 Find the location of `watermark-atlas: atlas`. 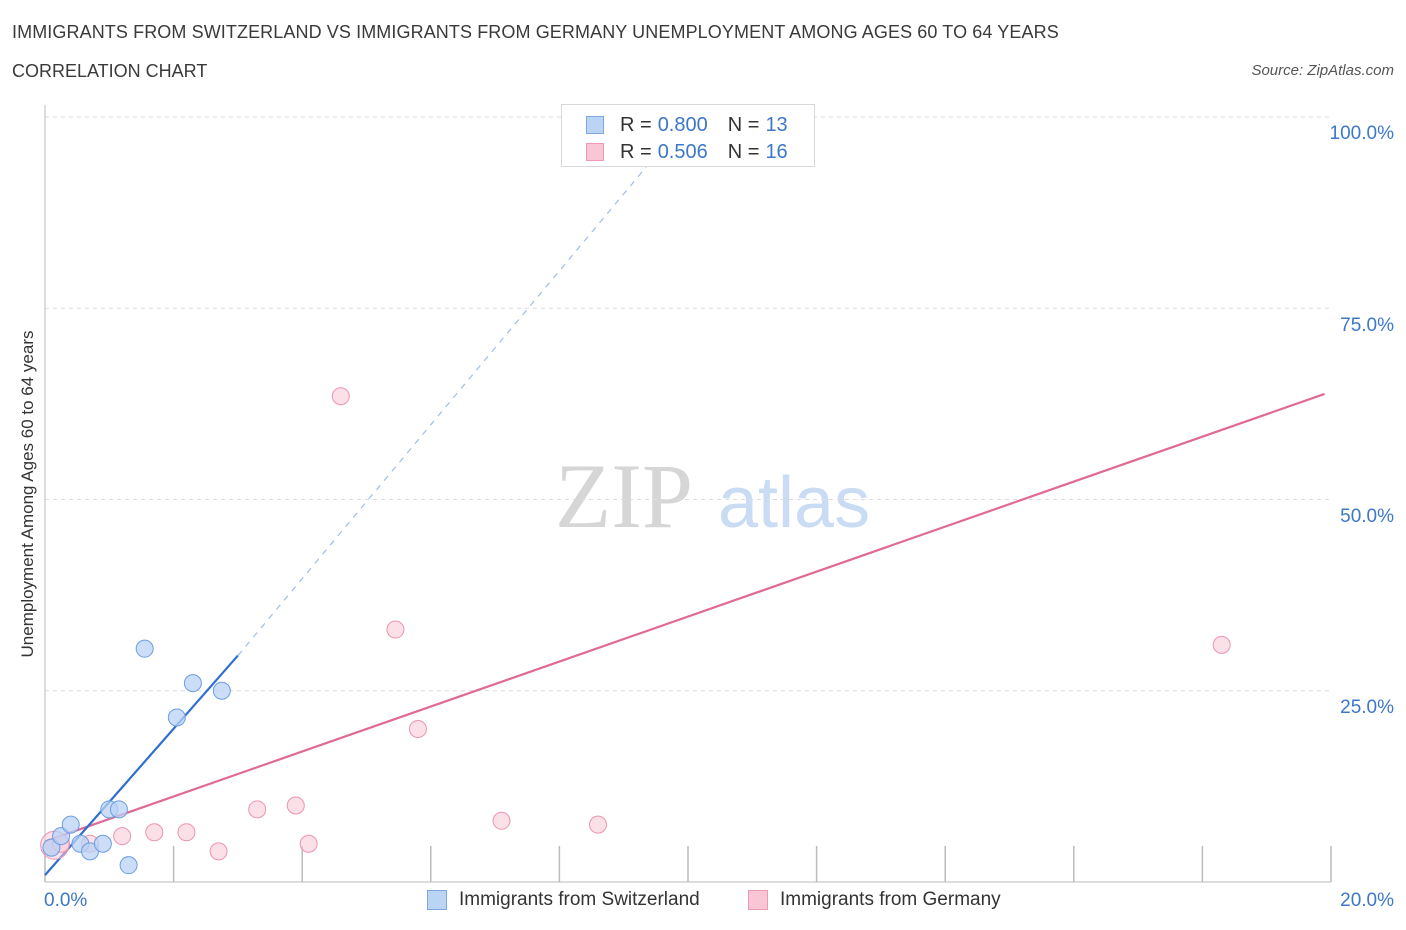

watermark-atlas: atlas is located at coordinates (794, 503).